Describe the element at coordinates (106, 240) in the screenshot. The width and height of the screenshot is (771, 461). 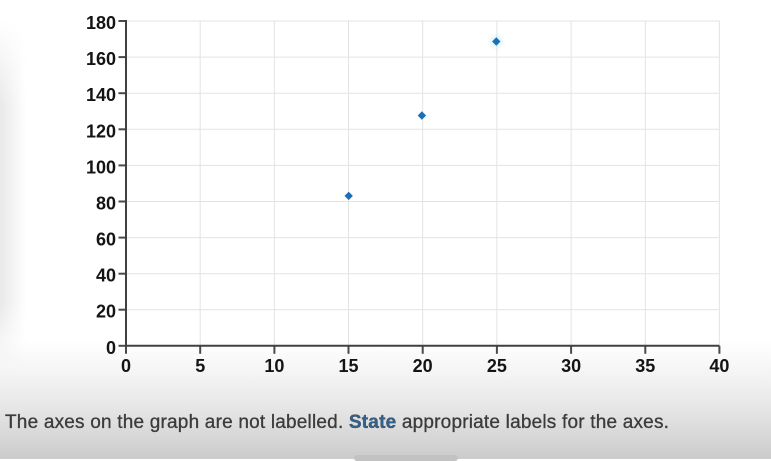
I see `svg-text: 60` at that location.